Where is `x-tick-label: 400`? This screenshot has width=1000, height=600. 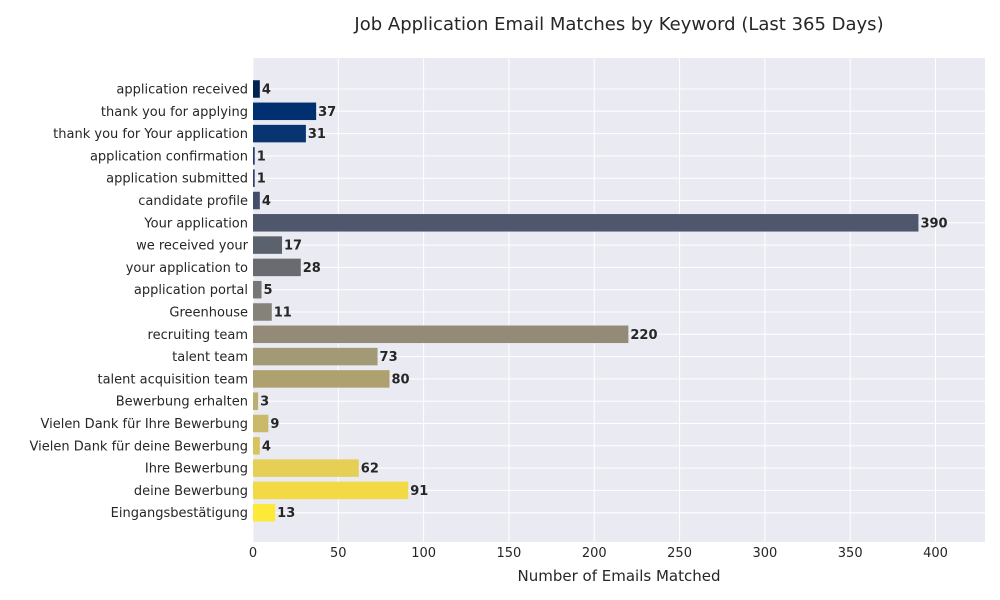
x-tick-label: 400 is located at coordinates (935, 553).